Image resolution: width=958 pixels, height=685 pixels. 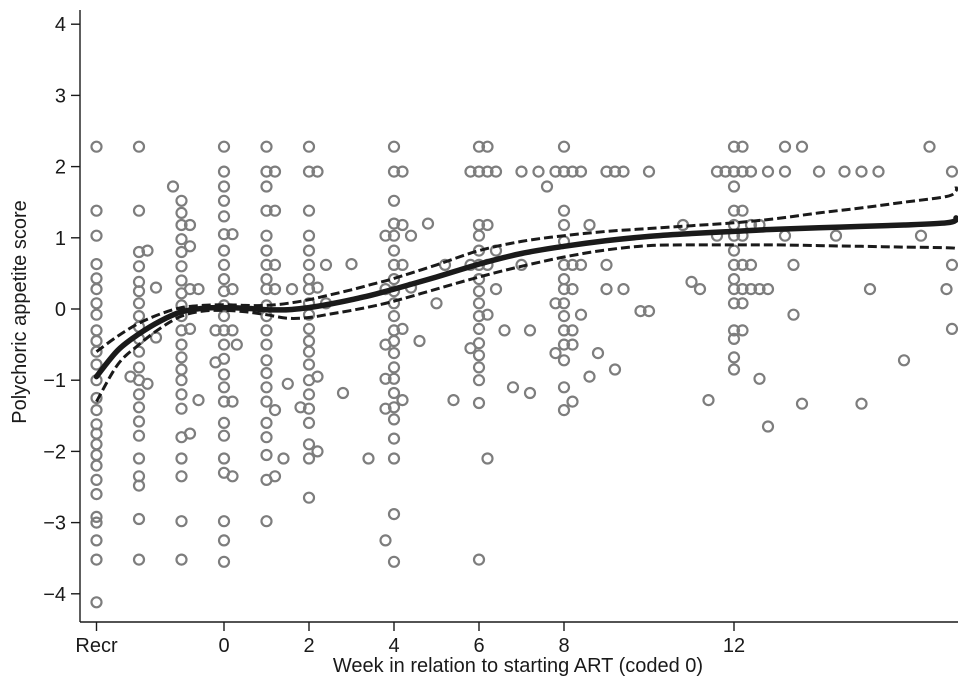 I want to click on y-tick-label: −3, so click(x=54, y=524).